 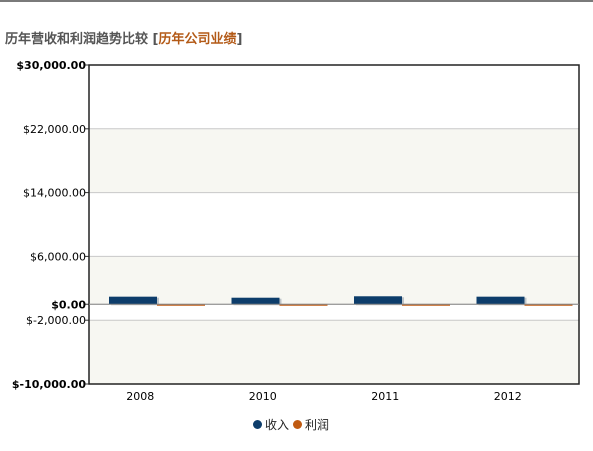 What do you see at coordinates (277, 425) in the screenshot?
I see `legend-label: 收入` at bounding box center [277, 425].